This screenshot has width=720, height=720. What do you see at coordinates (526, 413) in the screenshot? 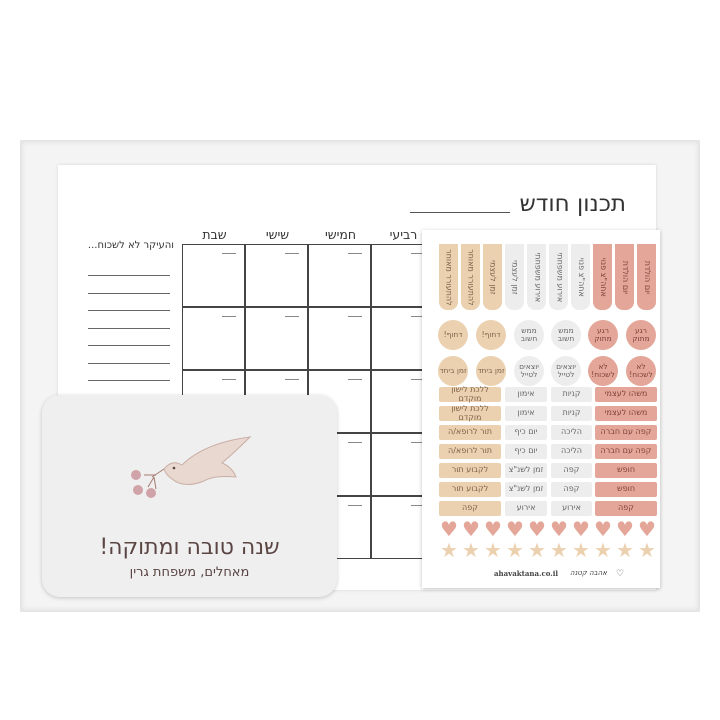
I see `sticker-label: אימון` at bounding box center [526, 413].